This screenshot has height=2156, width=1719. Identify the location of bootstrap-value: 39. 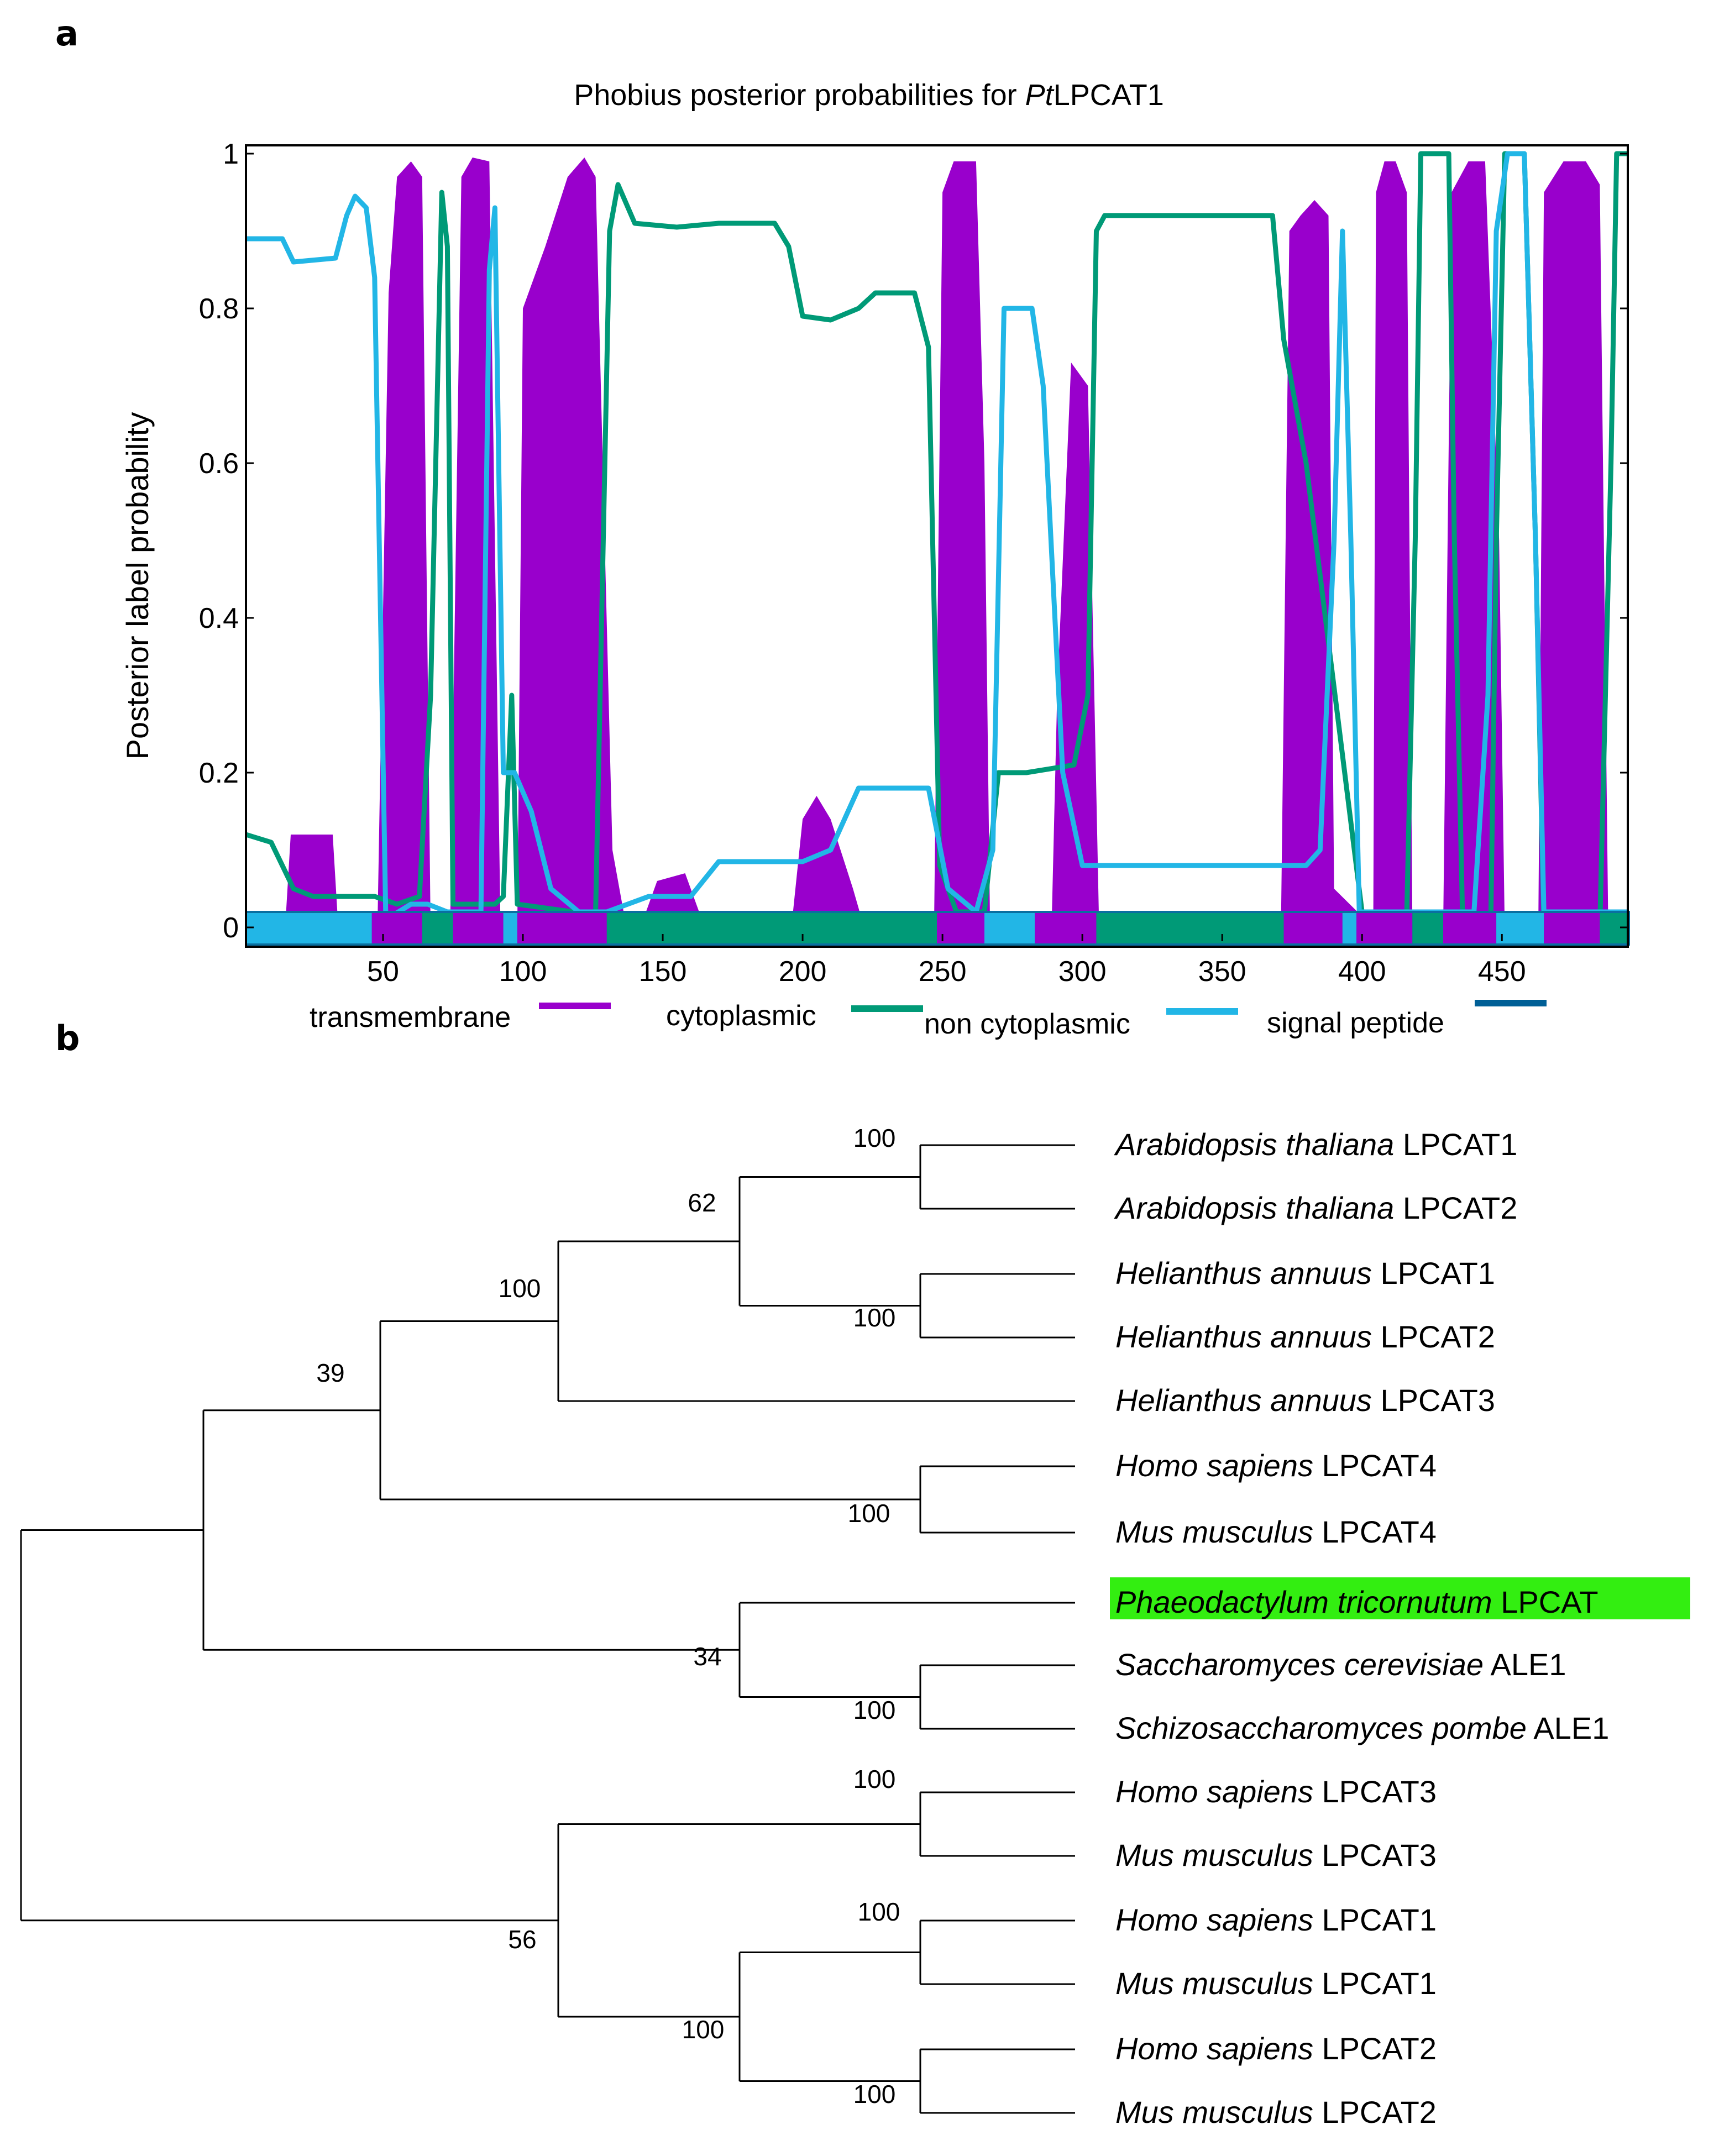
(330, 1372).